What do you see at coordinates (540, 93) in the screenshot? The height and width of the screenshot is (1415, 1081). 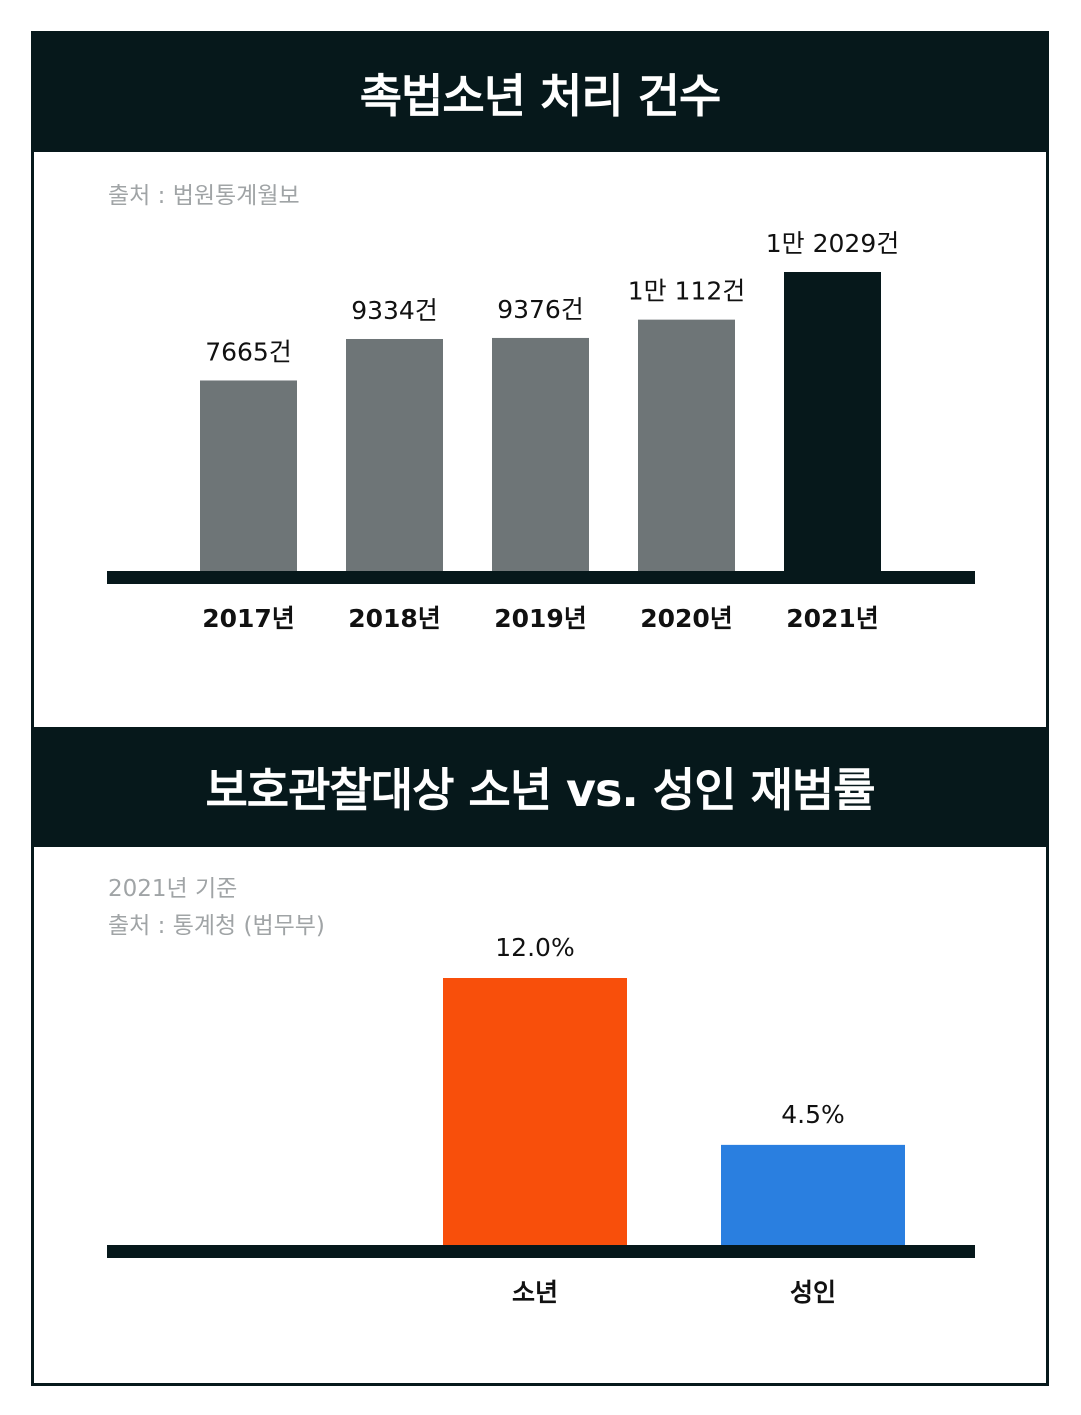 I see `chart1-title: 촉법소년 처리 건수` at bounding box center [540, 93].